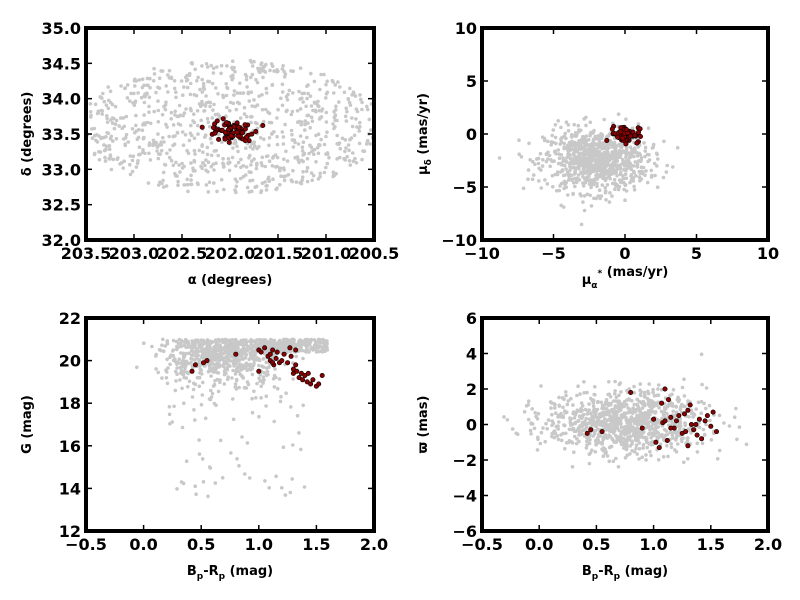  What do you see at coordinates (61, 99) in the screenshot?
I see `y-tick-label: 34.0` at bounding box center [61, 99].